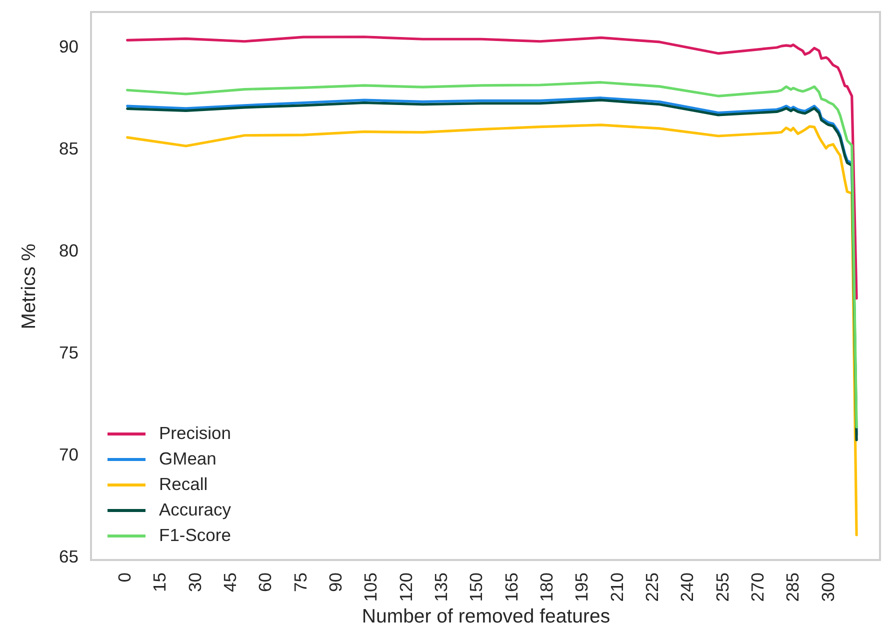 This screenshot has width=883, height=627. Describe the element at coordinates (336, 582) in the screenshot. I see `x-tick-label: 90` at that location.